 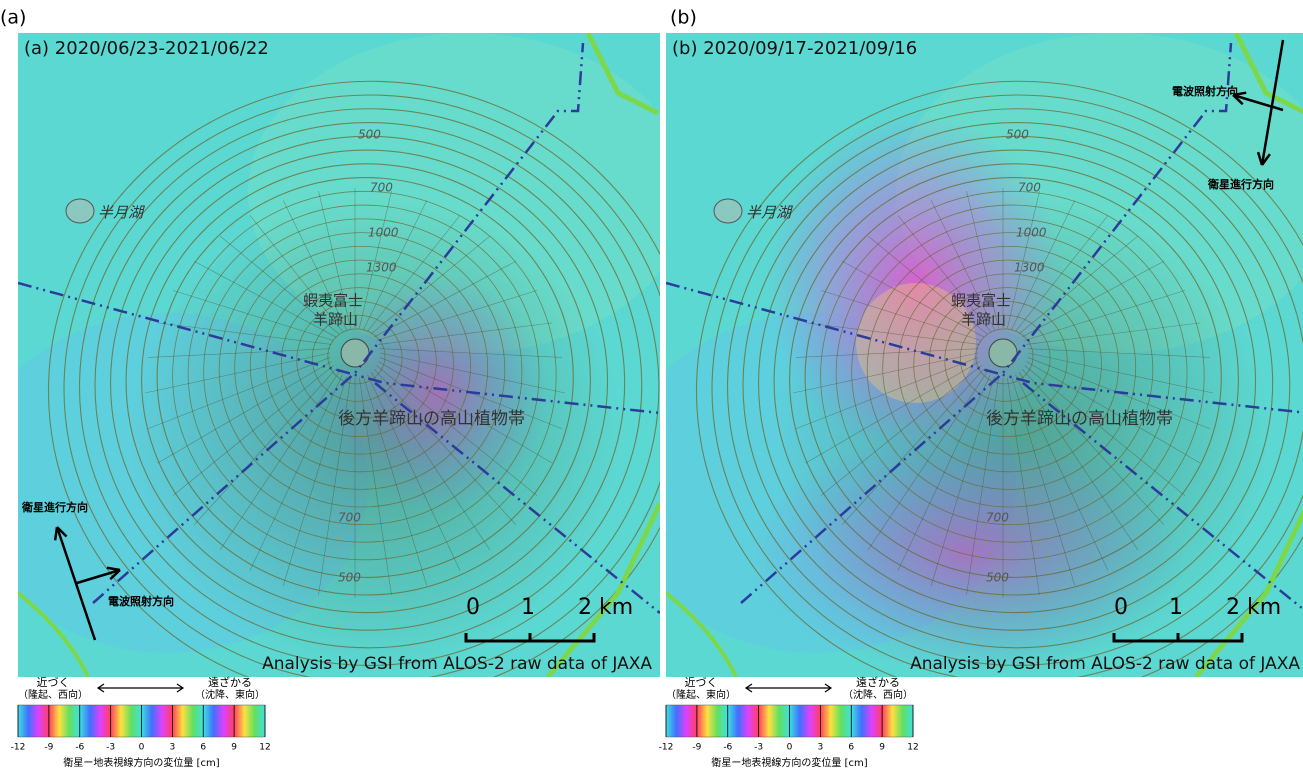 What do you see at coordinates (1121, 607) in the screenshot?
I see `scale-label: 0` at bounding box center [1121, 607].